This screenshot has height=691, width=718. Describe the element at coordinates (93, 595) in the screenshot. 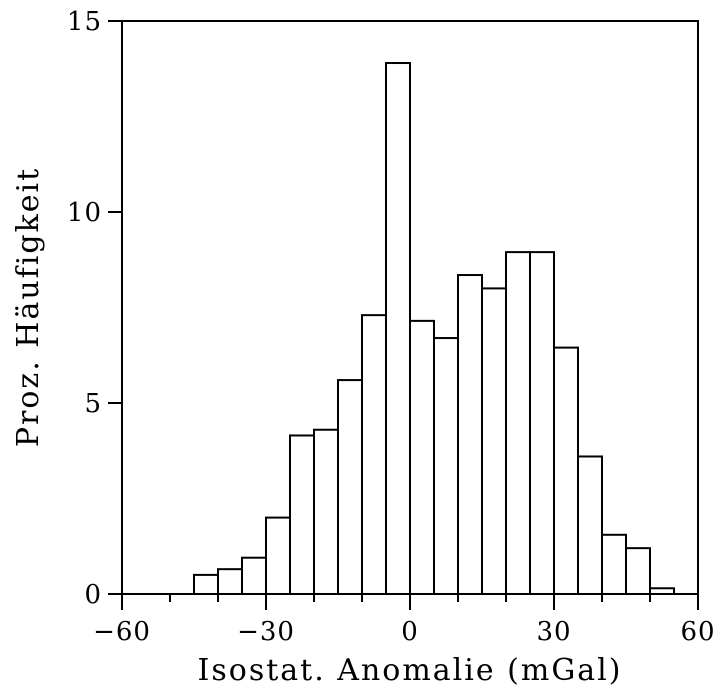

I see `y-tick-label: 0` at that location.